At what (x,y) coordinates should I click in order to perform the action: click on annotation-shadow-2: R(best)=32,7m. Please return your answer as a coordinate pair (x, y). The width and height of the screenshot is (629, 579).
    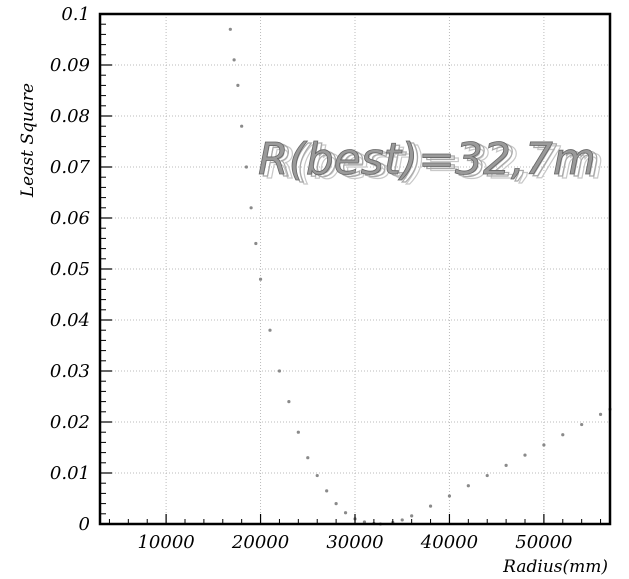
    Looking at the image, I should click on (435, 163).